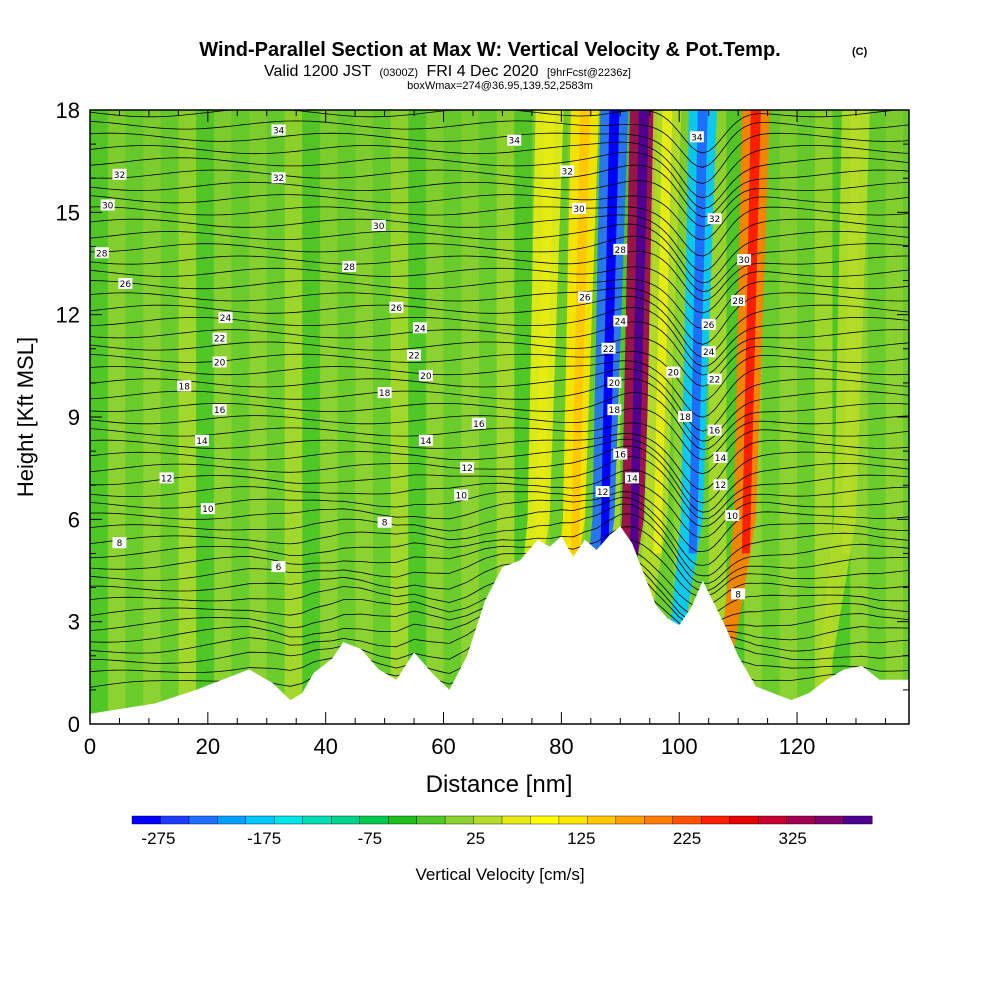 The image size is (1000, 1000). What do you see at coordinates (219, 410) in the screenshot?
I see `contour-label: 16` at bounding box center [219, 410].